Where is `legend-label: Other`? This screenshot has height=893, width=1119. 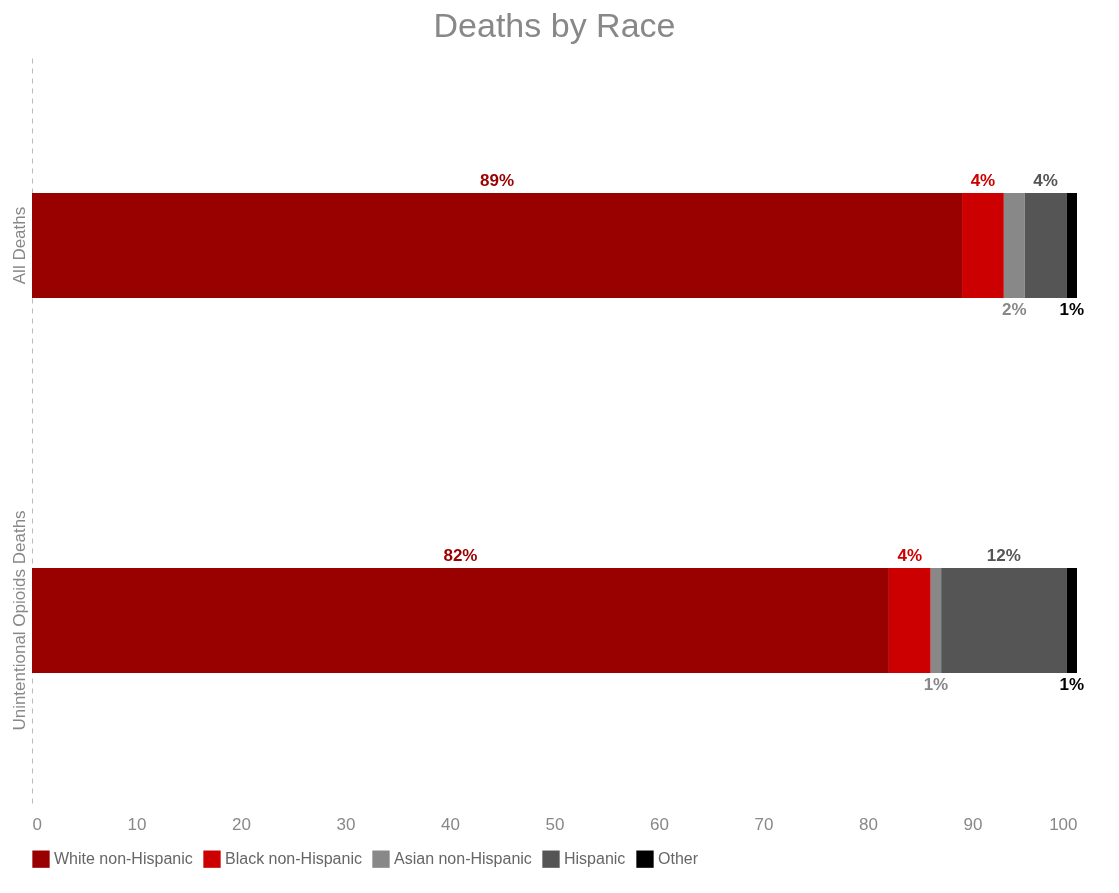 legend-label: Other is located at coordinates (678, 859).